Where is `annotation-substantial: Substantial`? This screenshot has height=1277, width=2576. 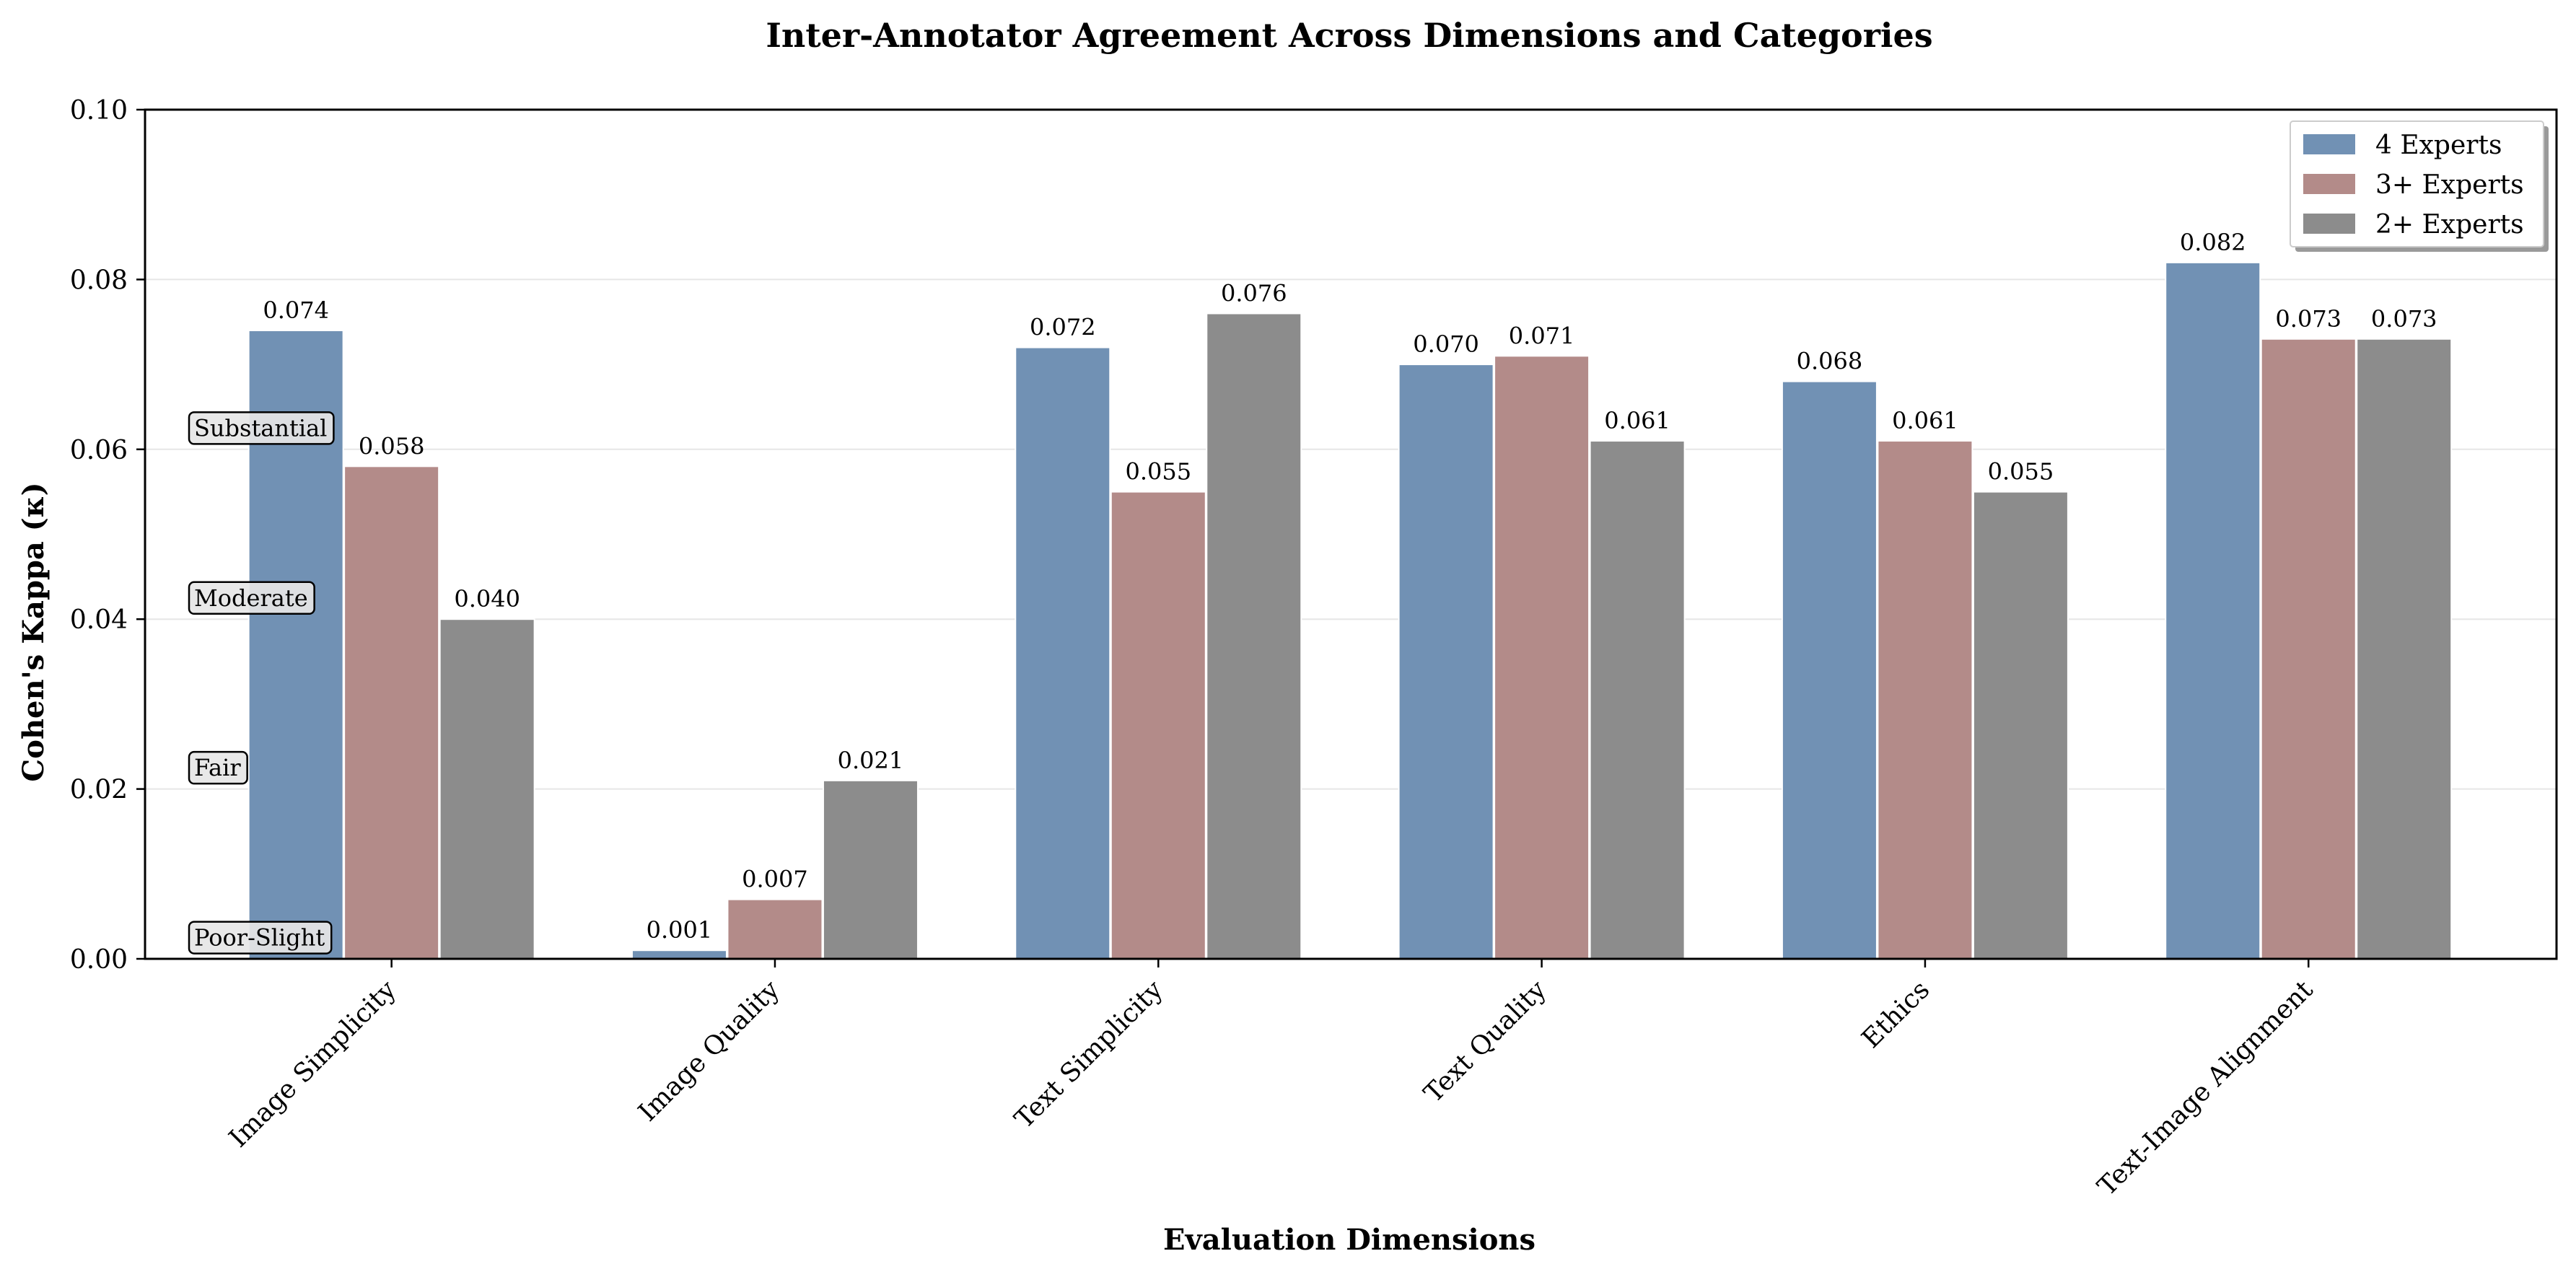 annotation-substantial: Substantial is located at coordinates (261, 428).